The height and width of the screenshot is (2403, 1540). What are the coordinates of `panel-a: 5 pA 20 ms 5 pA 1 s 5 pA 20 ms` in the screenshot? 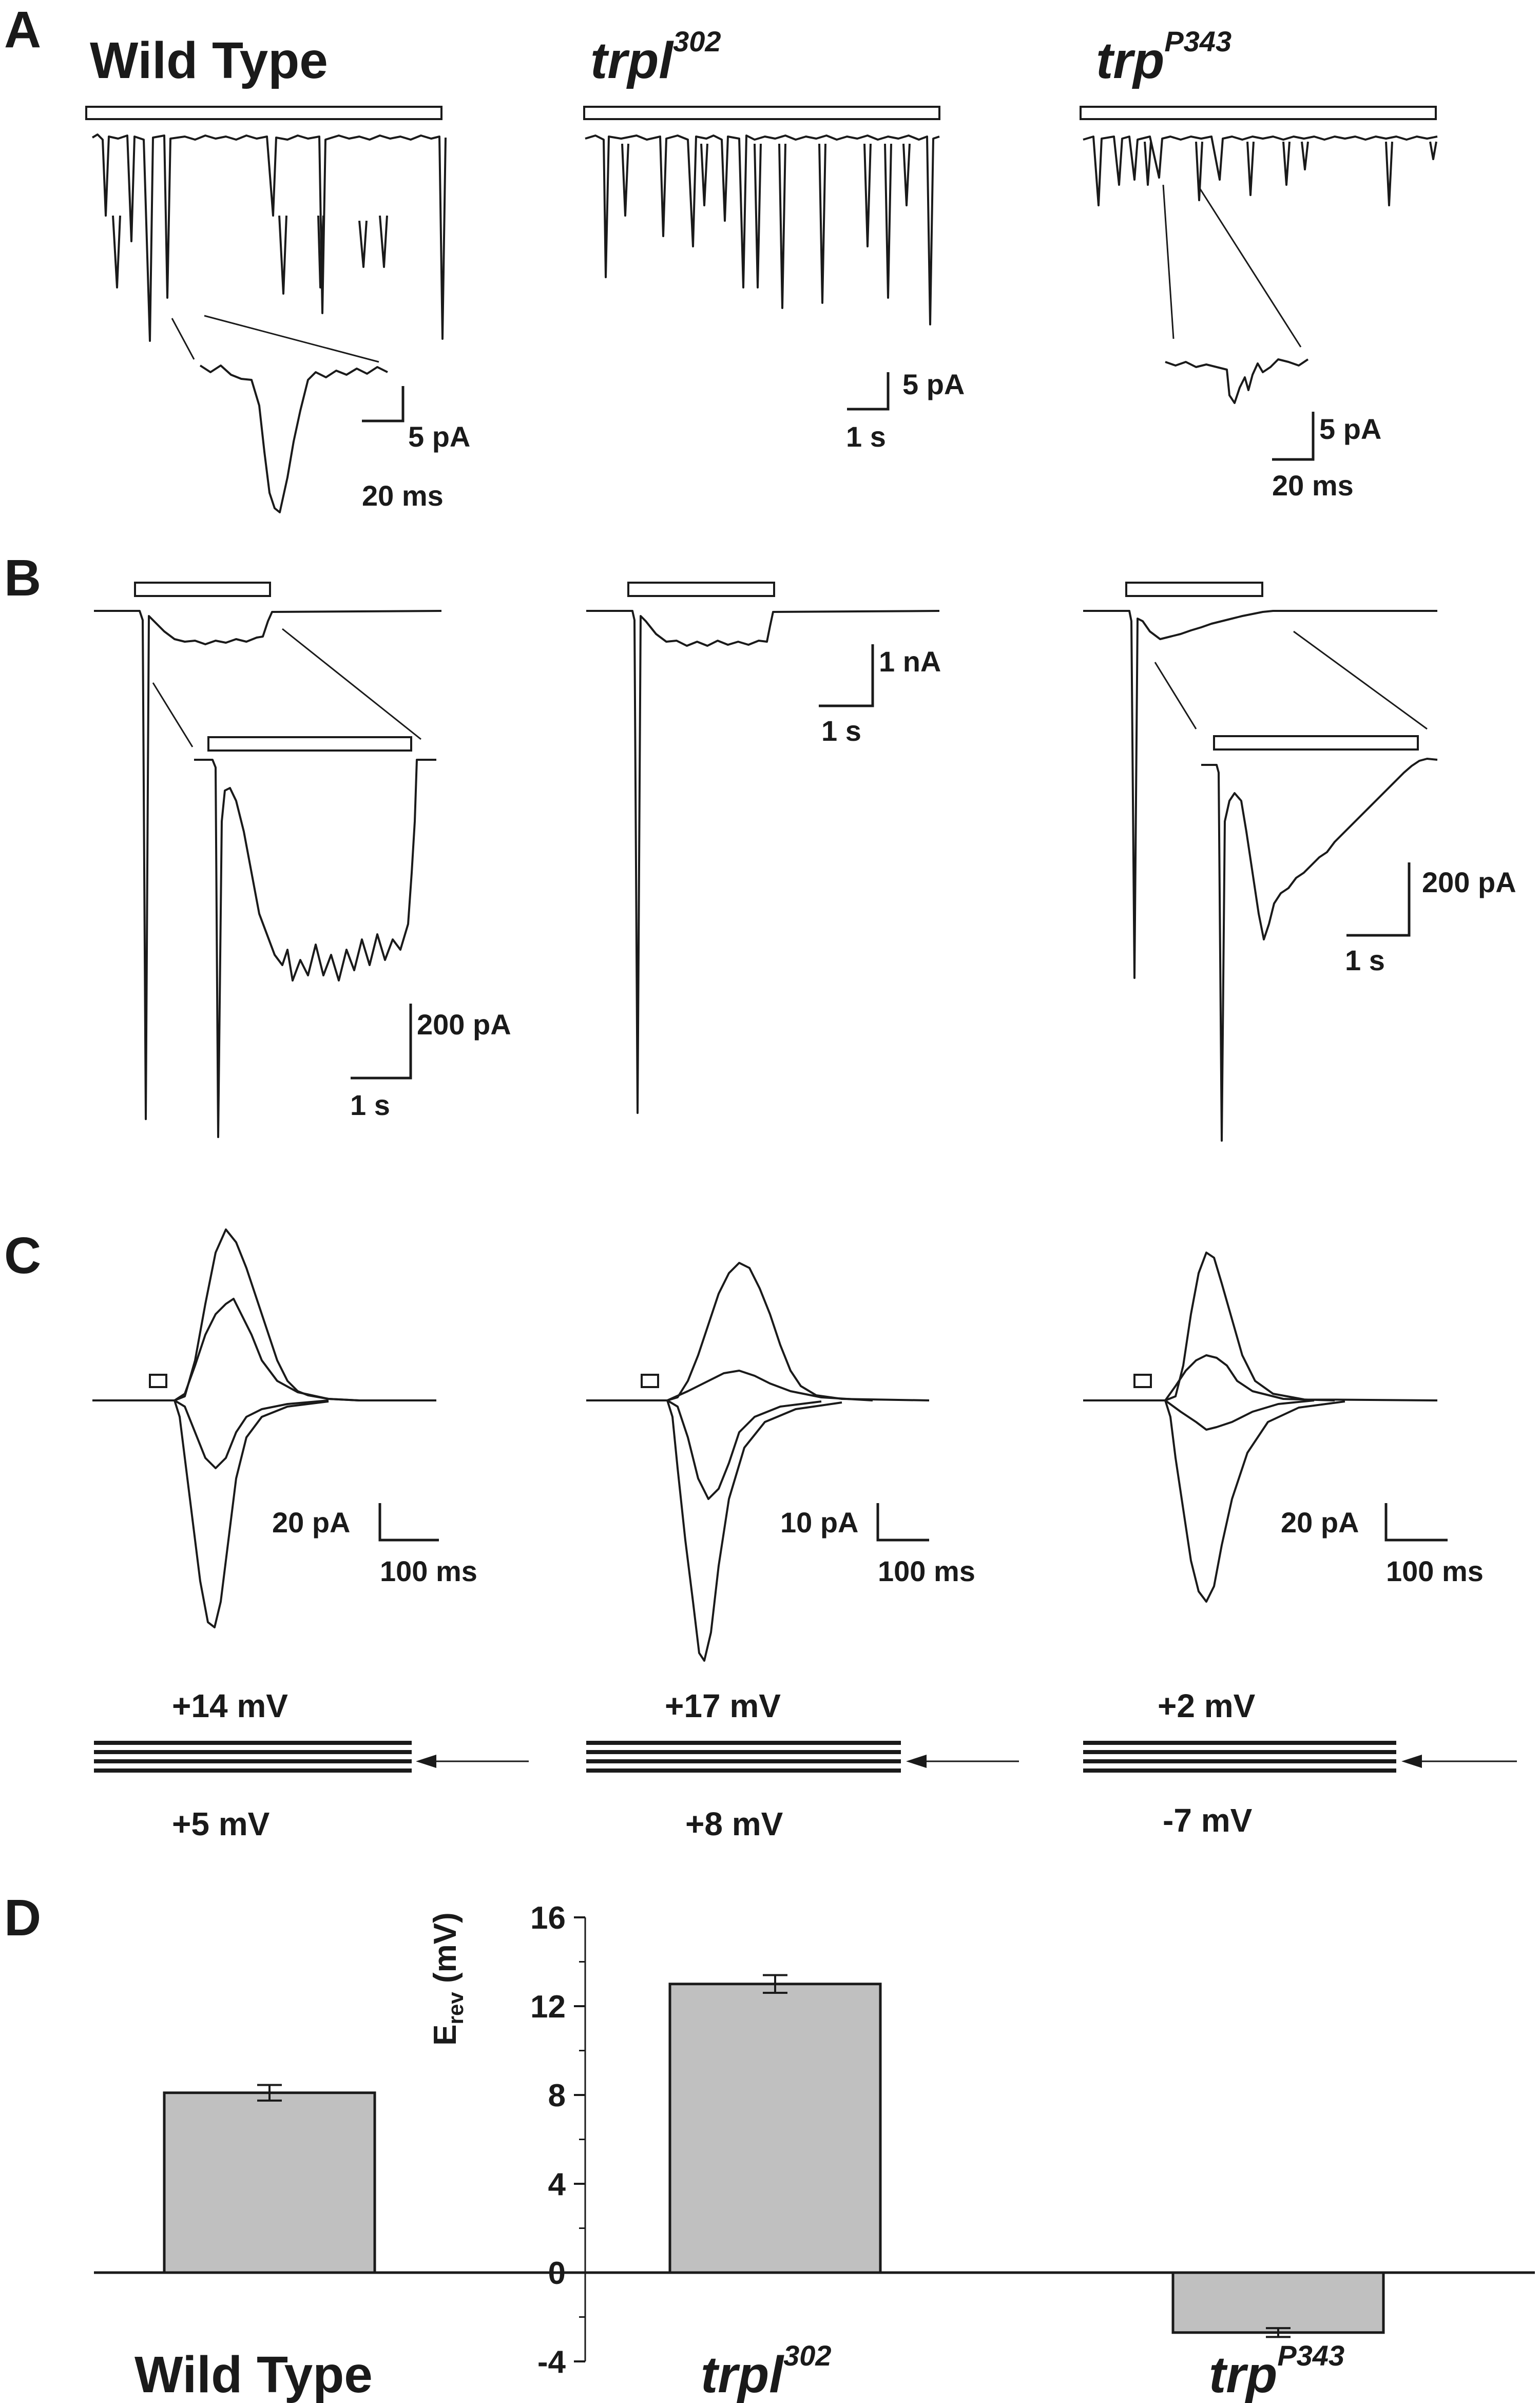 It's located at (761, 309).